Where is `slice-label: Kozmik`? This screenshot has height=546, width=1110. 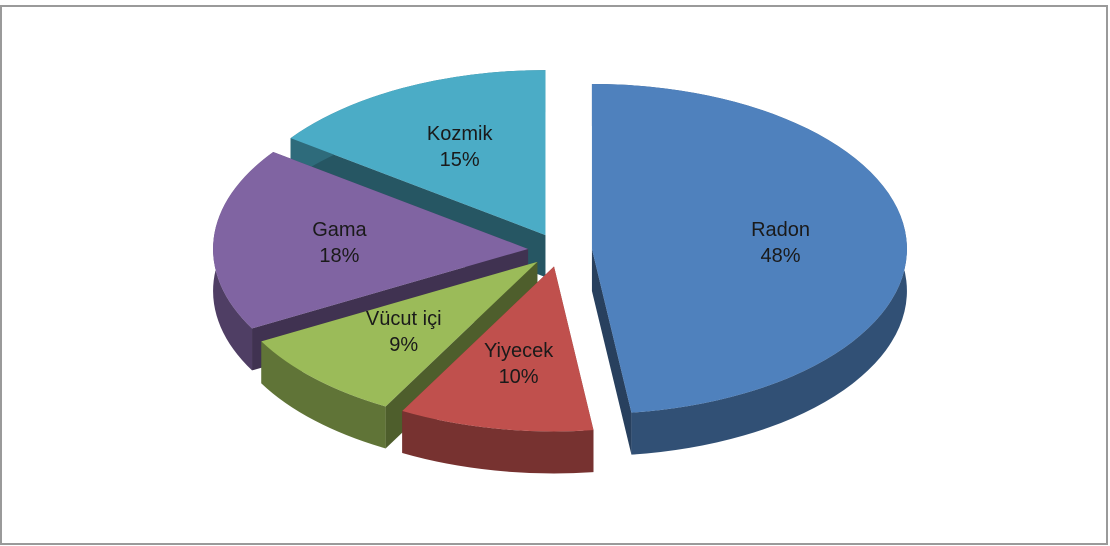
slice-label: Kozmik is located at coordinates (460, 134).